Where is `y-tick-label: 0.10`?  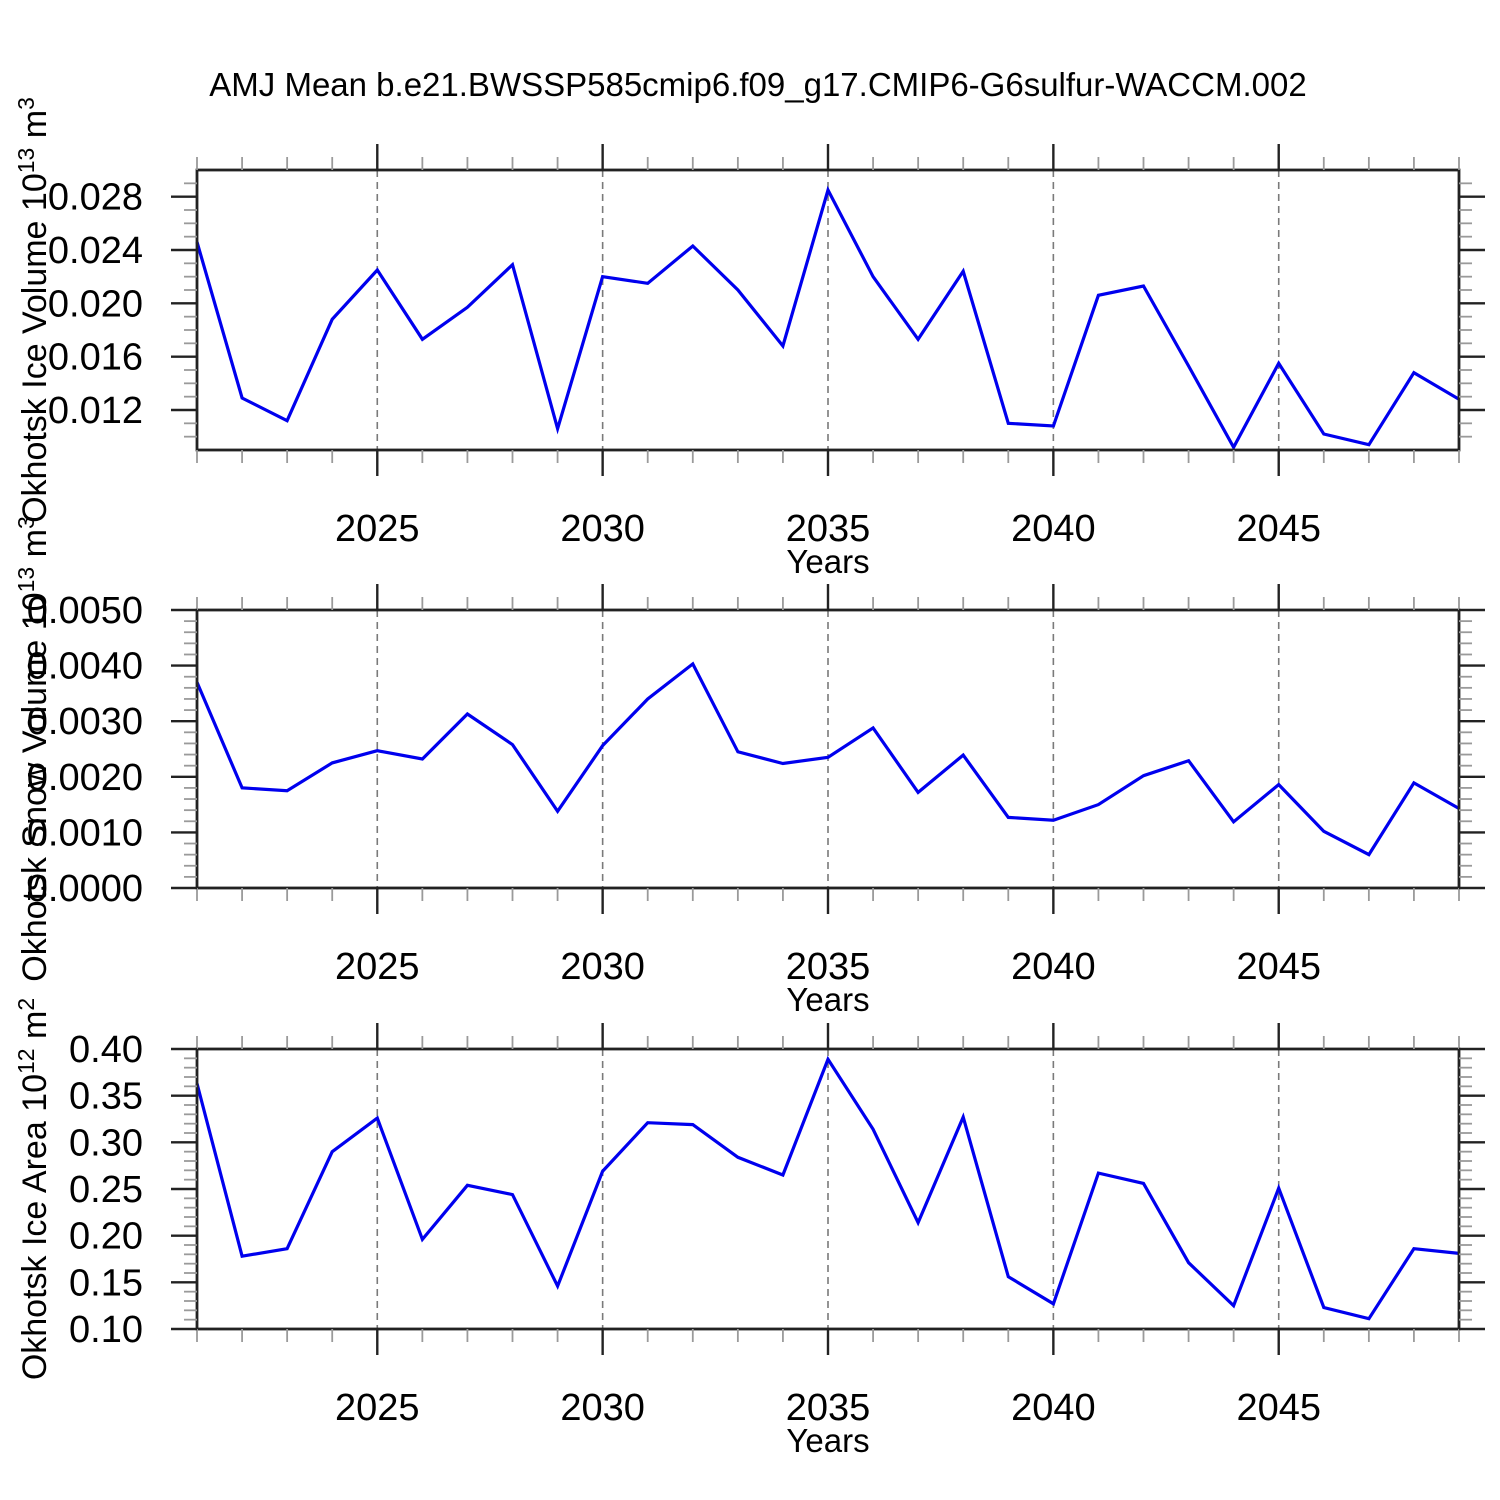 y-tick-label: 0.10 is located at coordinates (106, 1330).